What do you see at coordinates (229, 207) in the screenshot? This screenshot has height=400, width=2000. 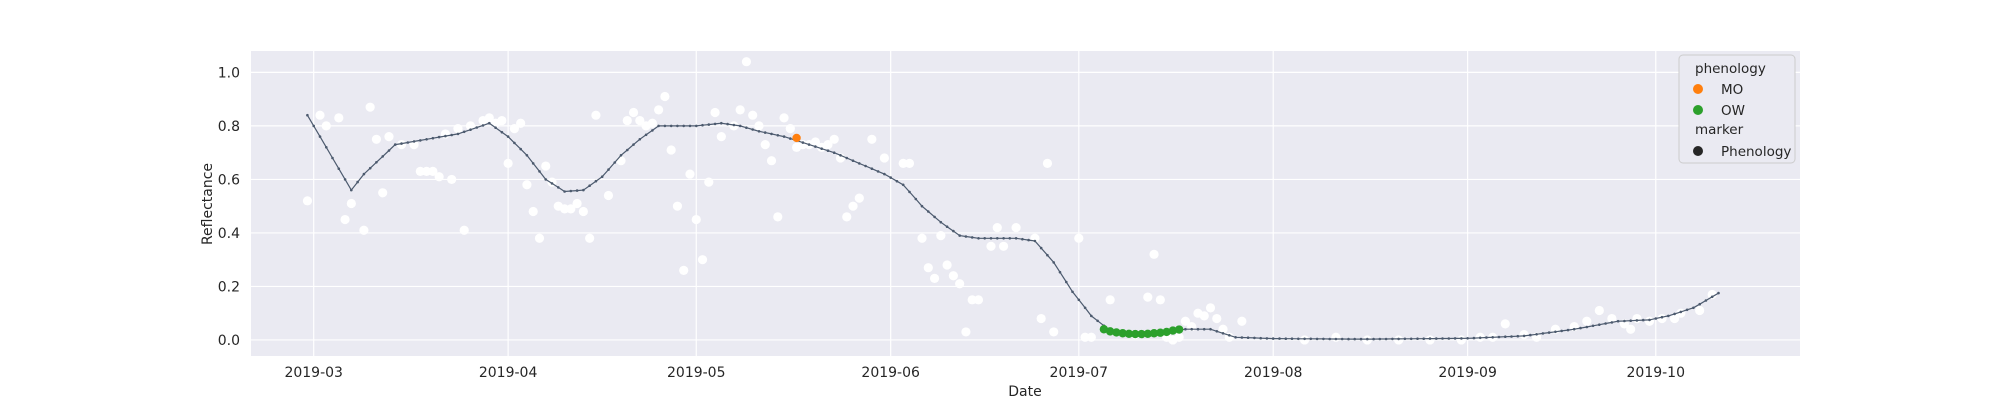 I see `y-axis-ticks: 0.0 0.2 0.4 0.6 0.8 1.0` at bounding box center [229, 207].